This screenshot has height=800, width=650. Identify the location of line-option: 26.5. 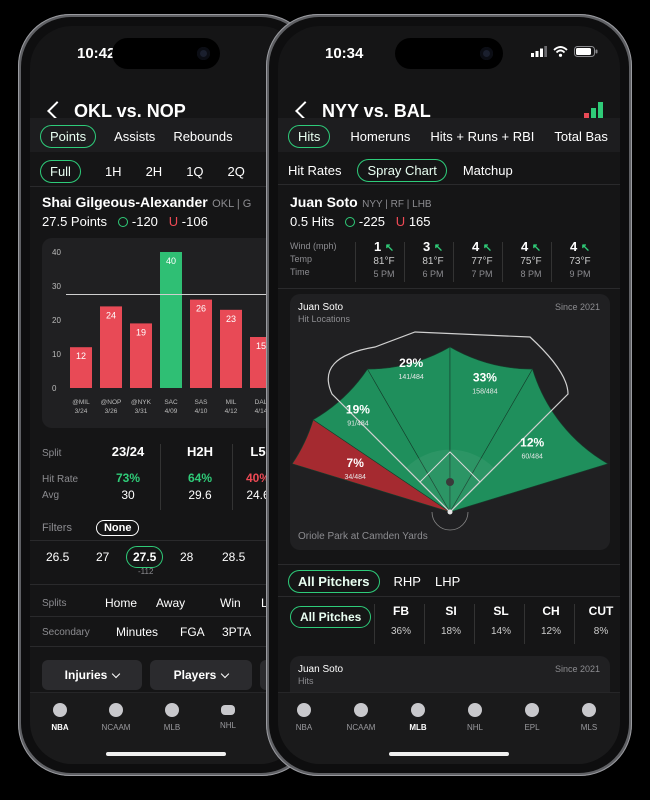
(58, 557).